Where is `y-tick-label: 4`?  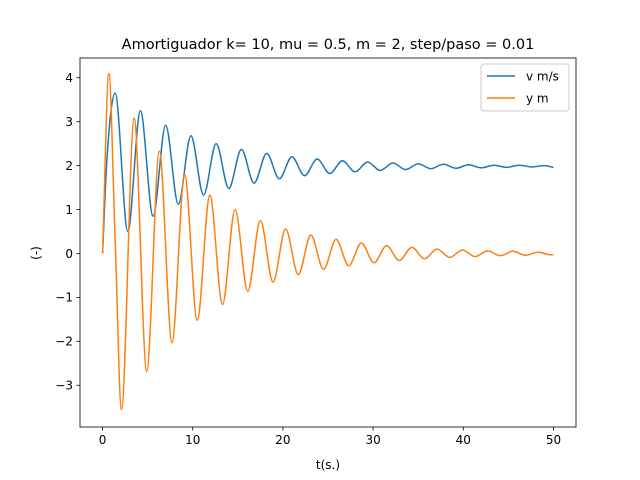 y-tick-label: 4 is located at coordinates (69, 78).